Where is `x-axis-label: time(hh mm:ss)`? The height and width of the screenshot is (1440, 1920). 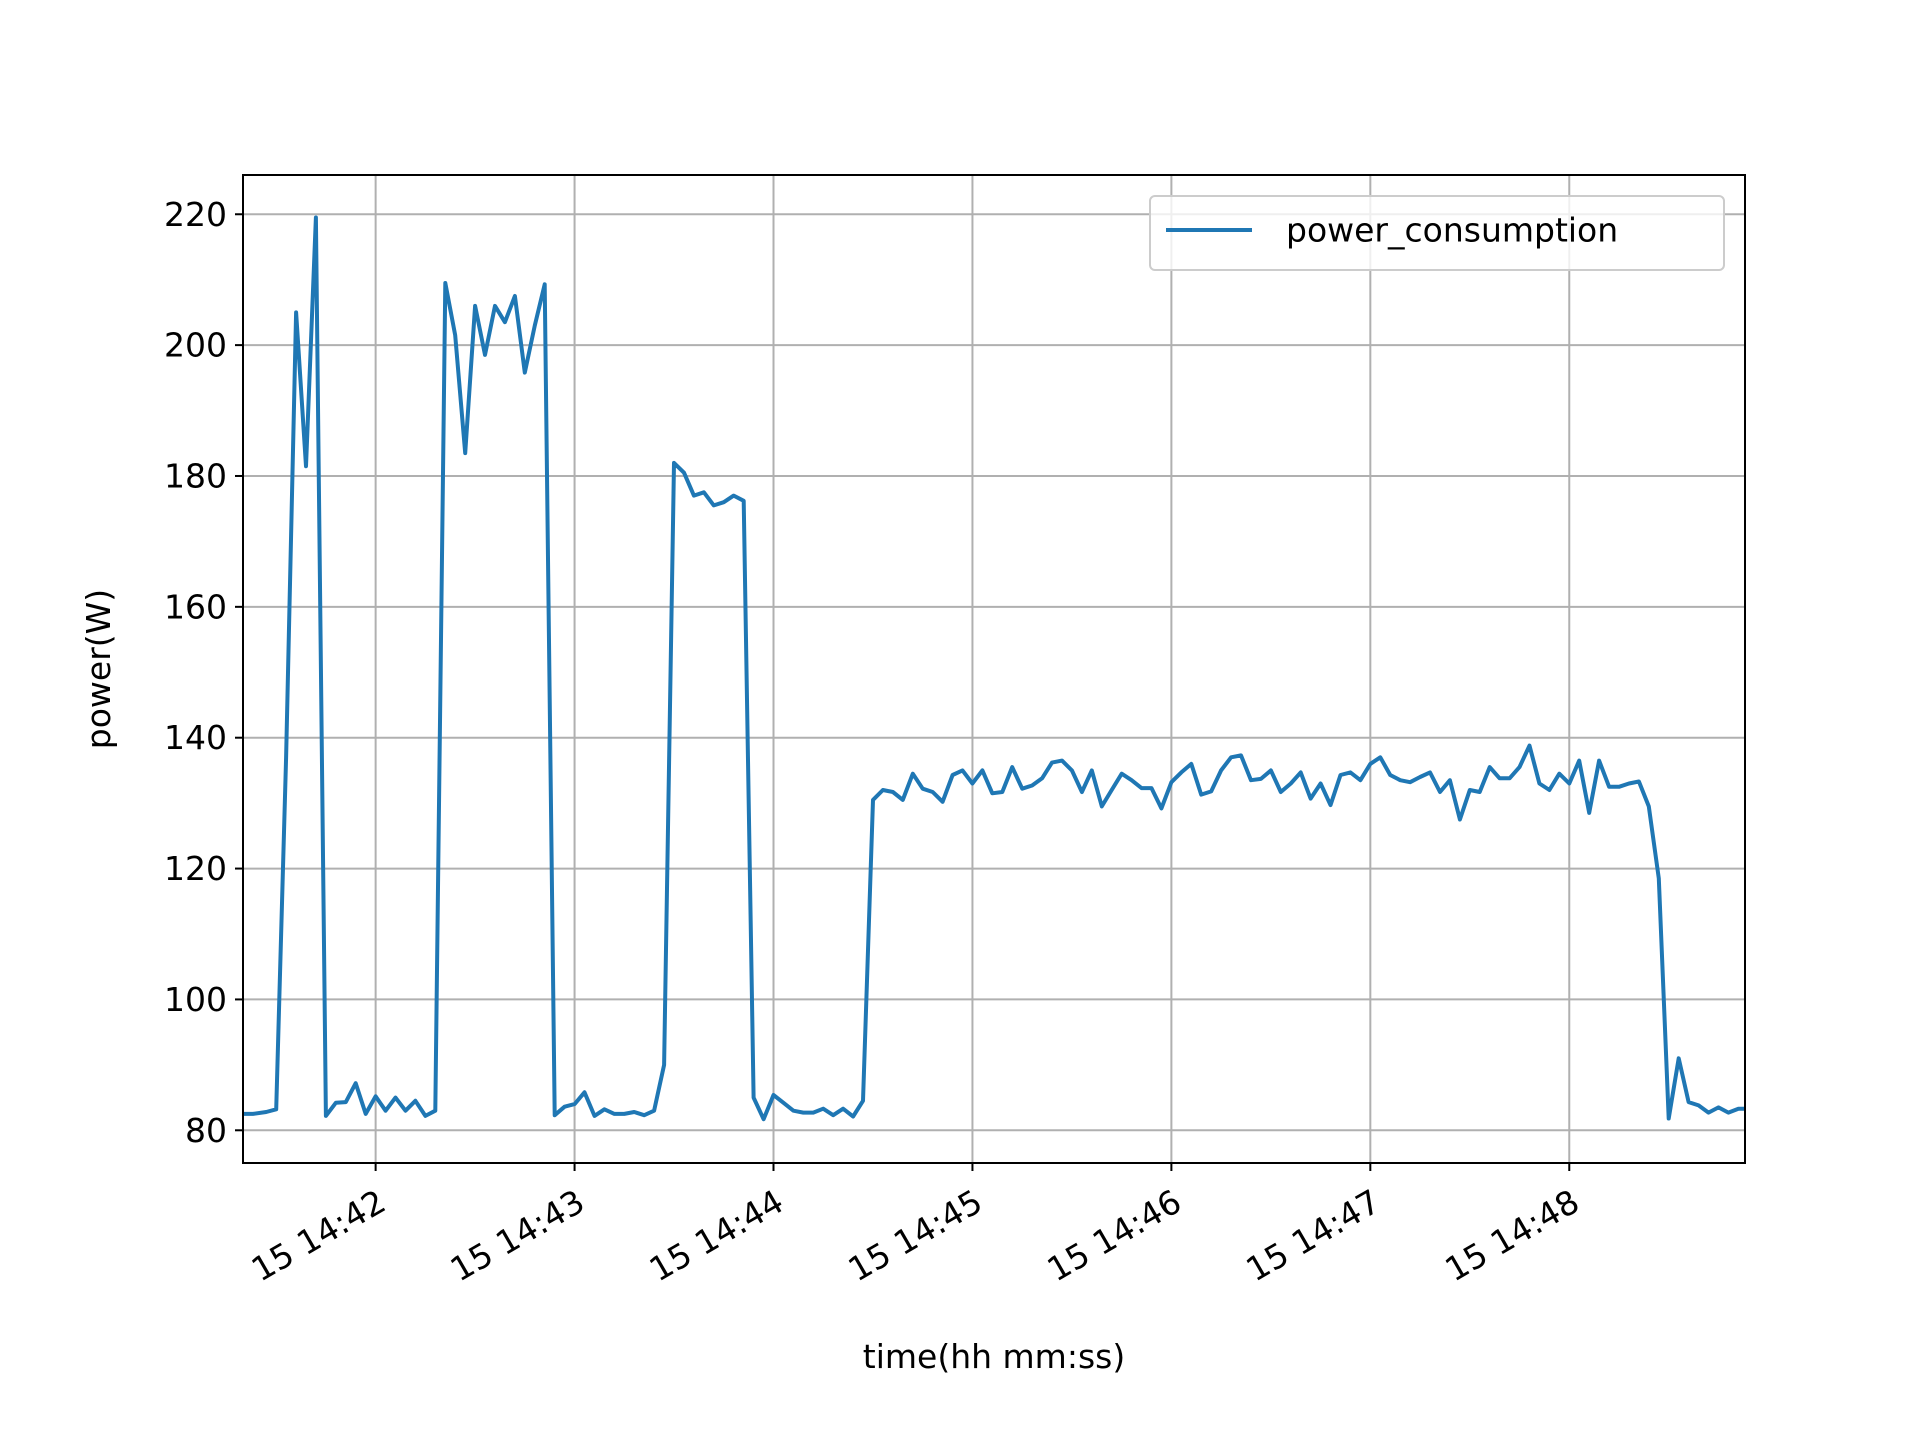 x-axis-label: time(hh mm:ss) is located at coordinates (994, 1356).